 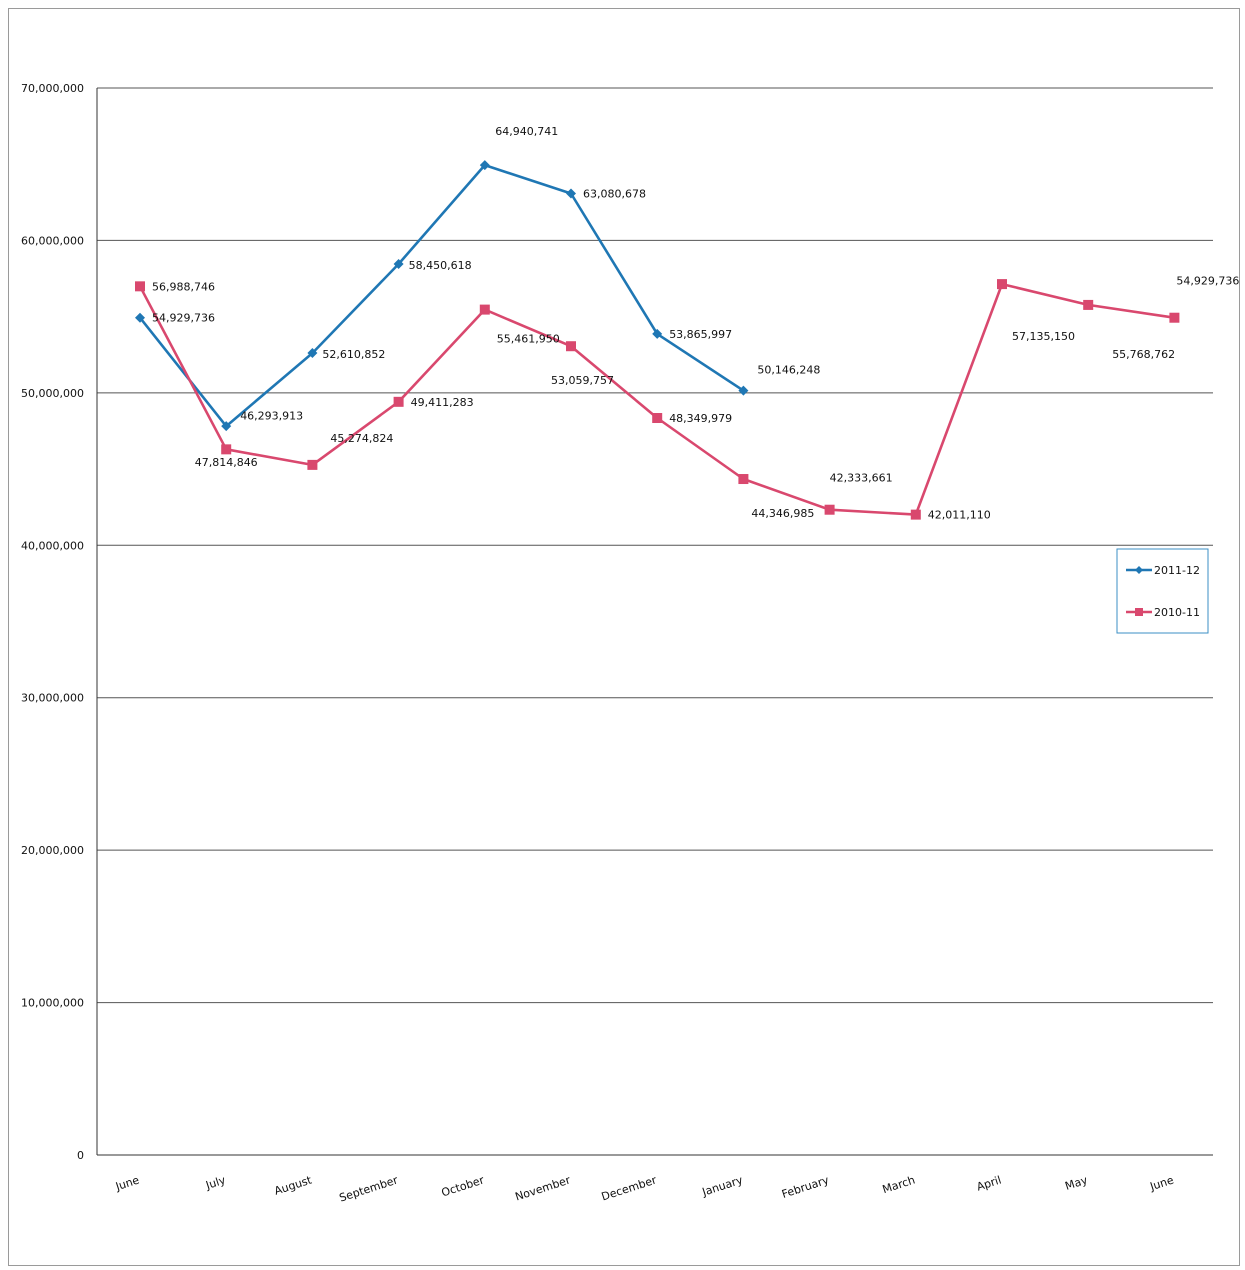 What do you see at coordinates (80, 1155) in the screenshot?
I see `y-tick-label: 0` at bounding box center [80, 1155].